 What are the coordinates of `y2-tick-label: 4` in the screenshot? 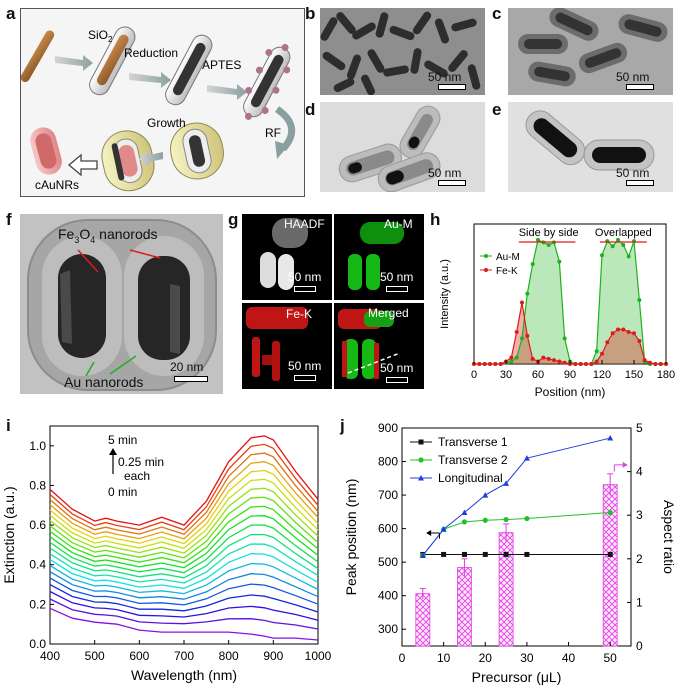 It's located at (639, 472).